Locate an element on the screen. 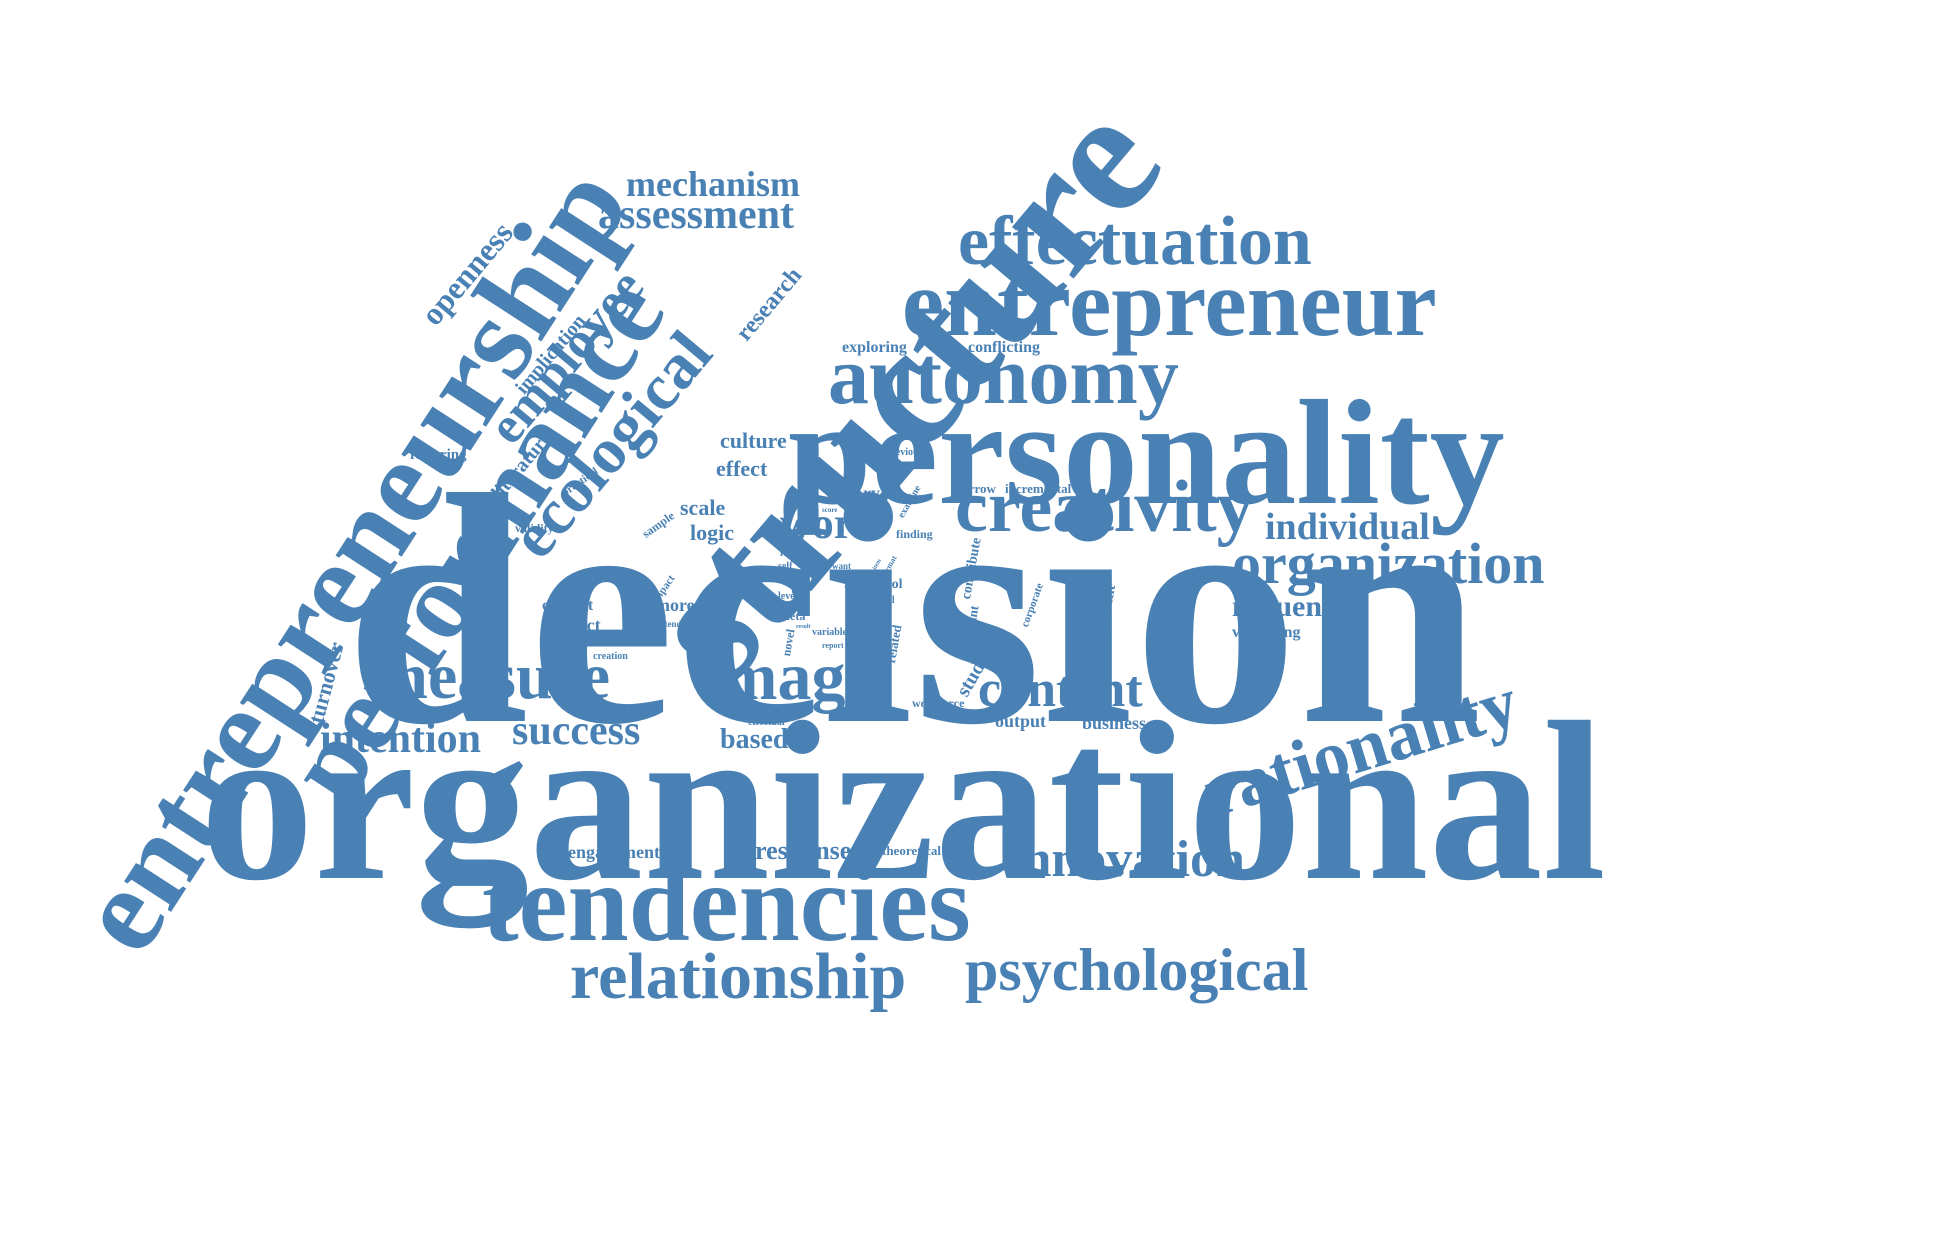 The height and width of the screenshot is (1255, 1935). word-self: self is located at coordinates (785, 566).